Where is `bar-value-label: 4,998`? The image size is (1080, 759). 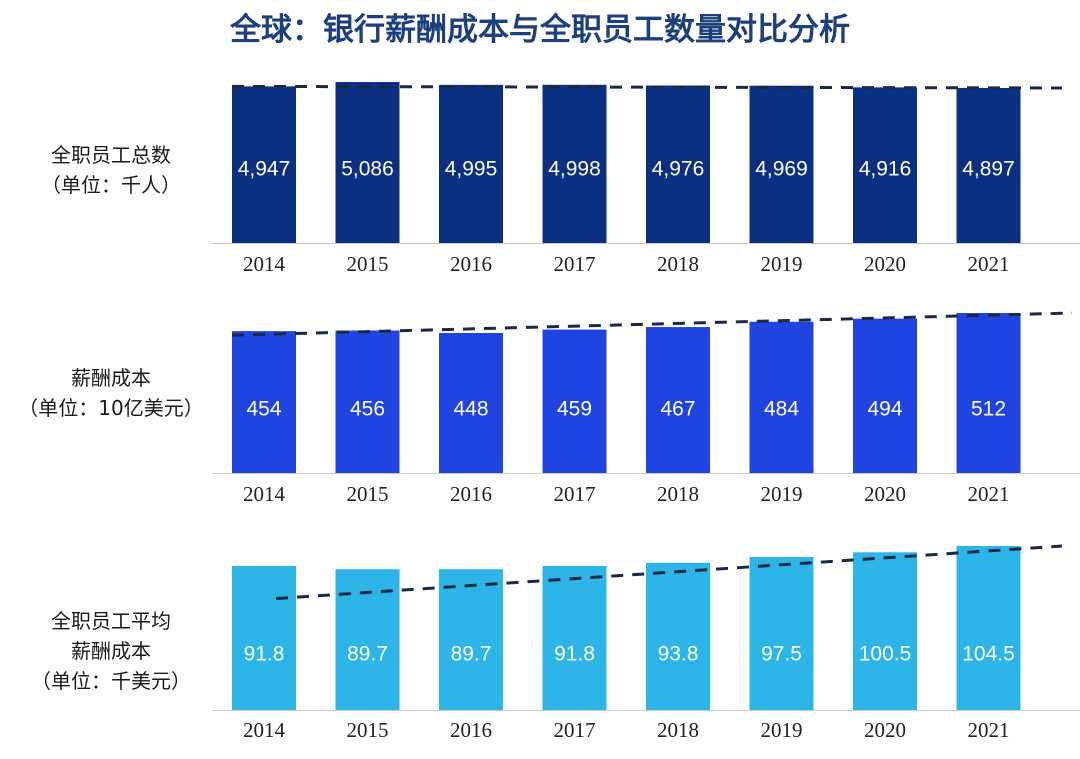 bar-value-label: 4,998 is located at coordinates (574, 169).